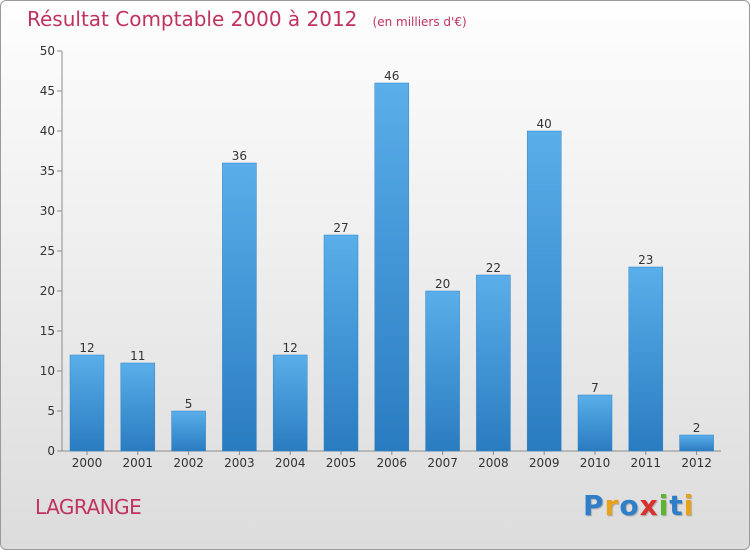 Image resolution: width=750 pixels, height=550 pixels. What do you see at coordinates (47, 51) in the screenshot?
I see `y-tick-label: 50` at bounding box center [47, 51].